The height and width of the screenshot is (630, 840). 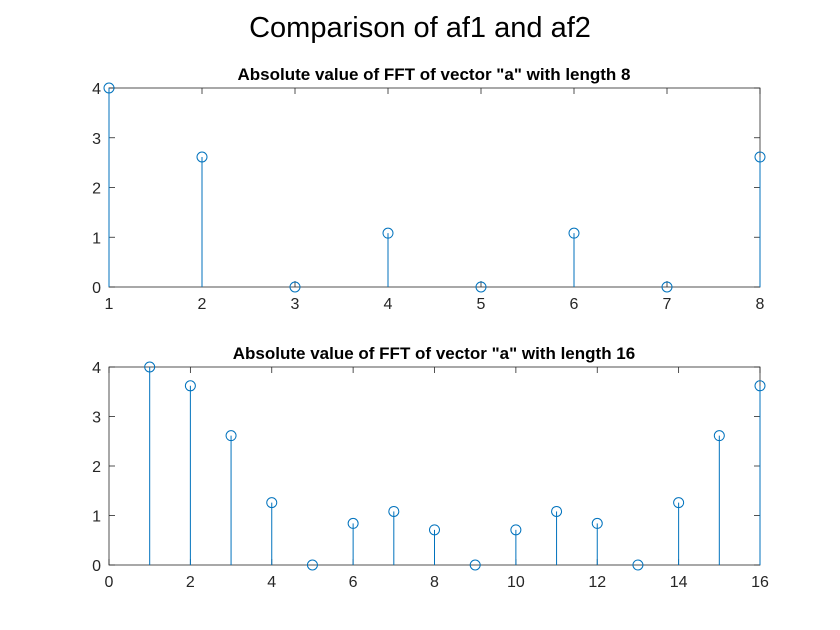 I want to click on x-tick-label: 5, so click(x=481, y=304).